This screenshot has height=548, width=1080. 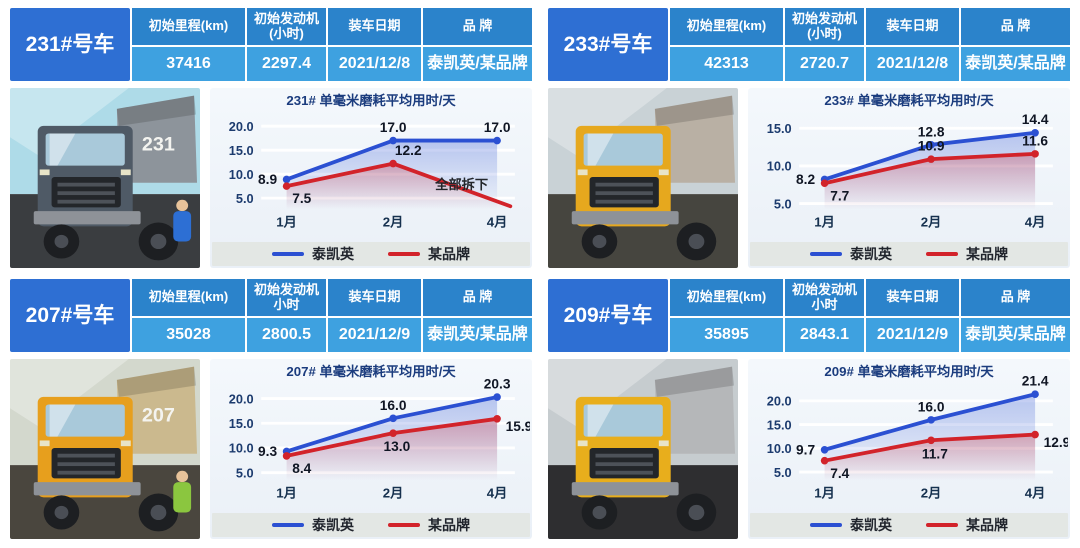 What do you see at coordinates (909, 371) in the screenshot?
I see `chart-title: 209# 单毫米磨耗平均用时/天` at bounding box center [909, 371].